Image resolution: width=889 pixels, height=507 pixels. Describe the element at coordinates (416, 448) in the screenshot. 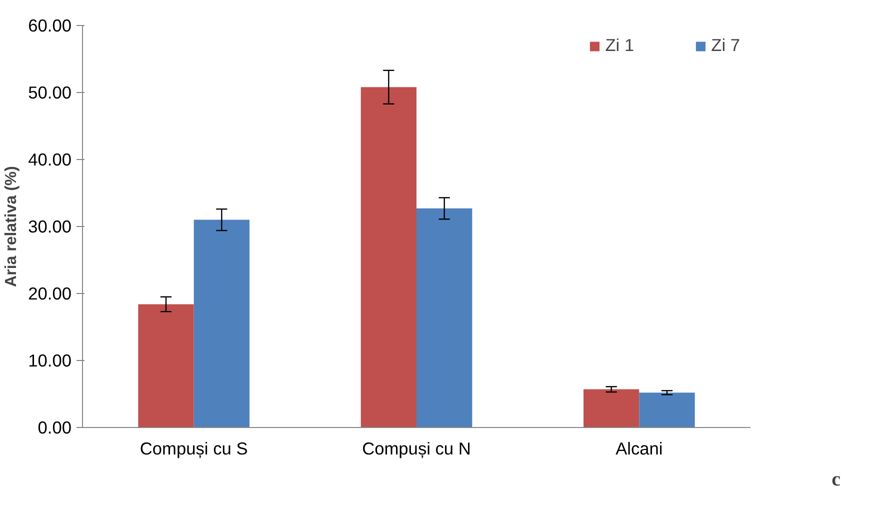

I see `x-tick-label: Compuși cu N` at that location.